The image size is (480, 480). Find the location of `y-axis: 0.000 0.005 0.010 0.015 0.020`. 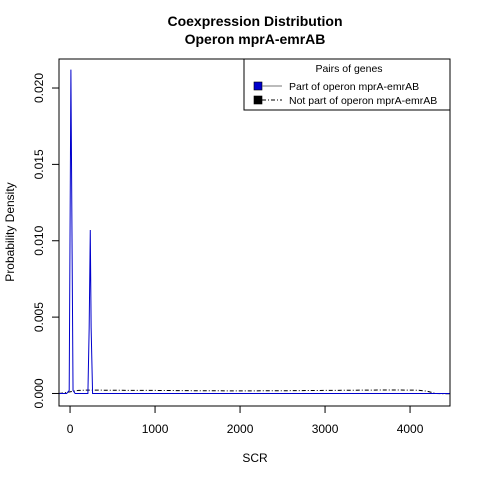

y-axis: 0.000 0.005 0.010 0.015 0.020 is located at coordinates (45, 240).